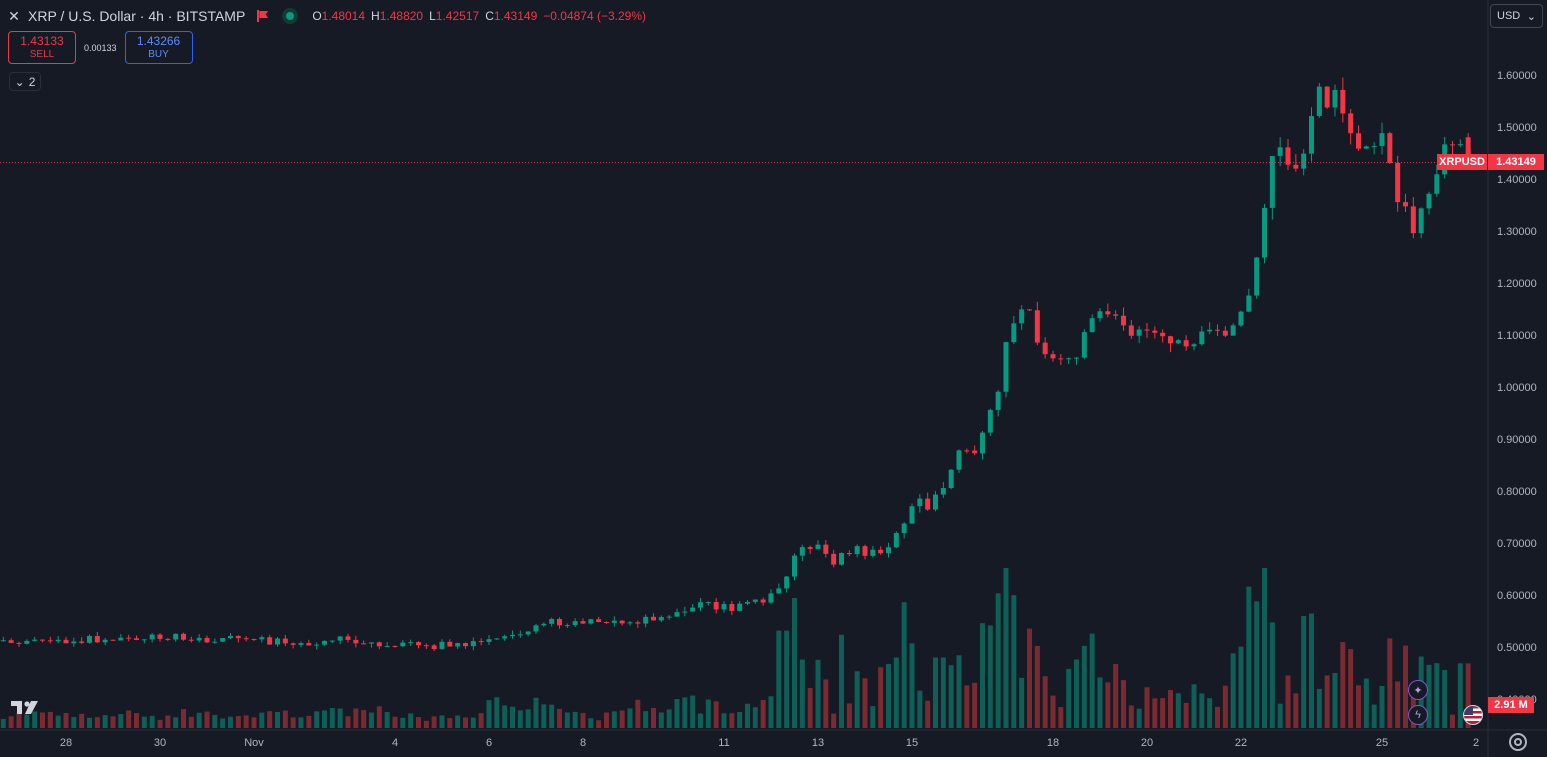  What do you see at coordinates (1418, 690) in the screenshot?
I see `sparkle-icon: ✦` at bounding box center [1418, 690].